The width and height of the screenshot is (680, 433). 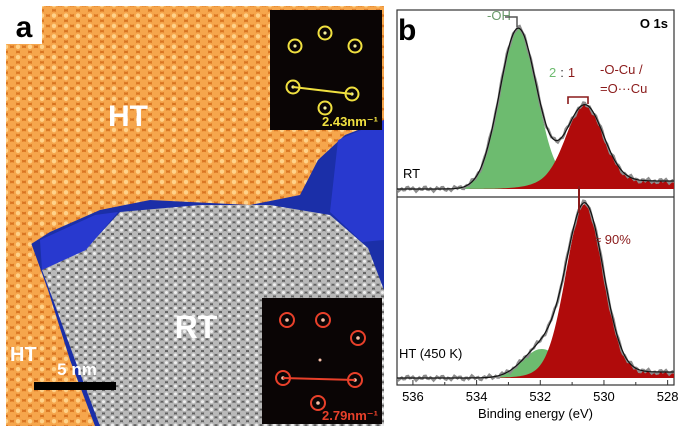 What do you see at coordinates (128, 116) in the screenshot?
I see `ht-label: HT` at bounding box center [128, 116].